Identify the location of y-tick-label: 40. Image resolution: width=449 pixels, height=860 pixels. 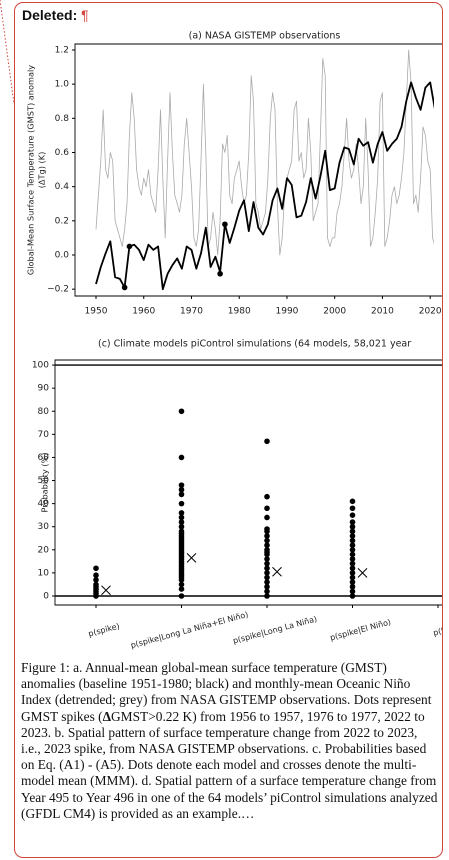
(44, 504).